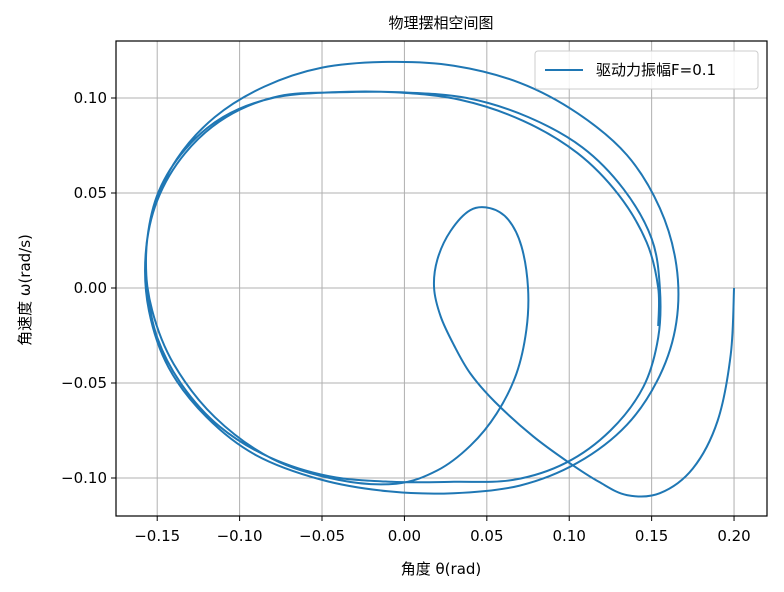 This screenshot has height=592, width=784. Describe the element at coordinates (157, 536) in the screenshot. I see `x-tick-label: −0.15` at that location.